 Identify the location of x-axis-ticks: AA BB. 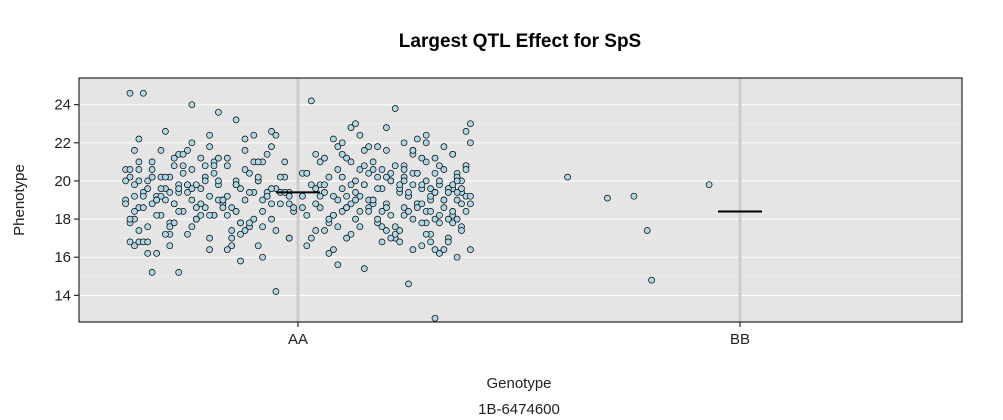
(519, 335).